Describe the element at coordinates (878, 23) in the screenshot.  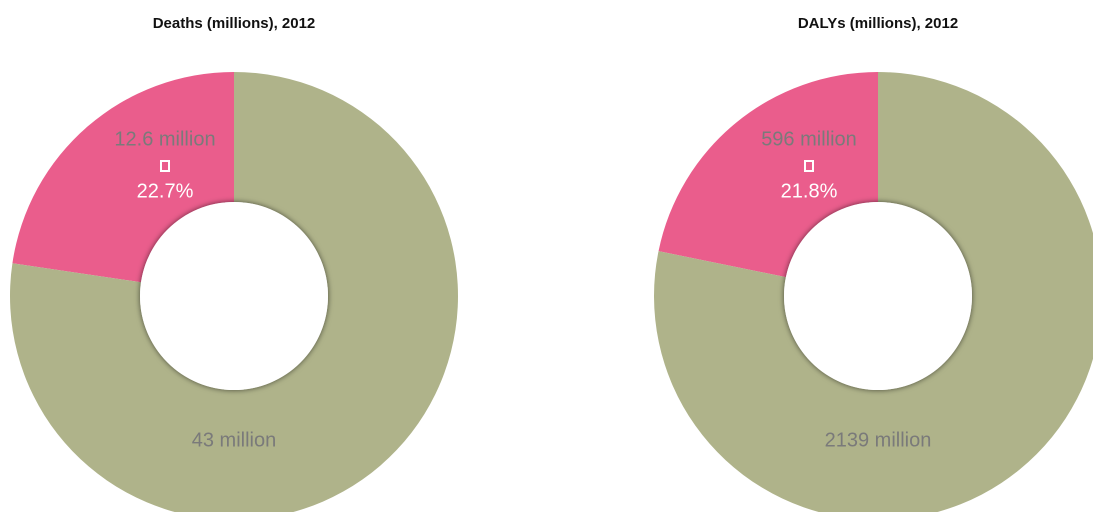
I see `chart-title: DALYs (millions), 2012` at that location.